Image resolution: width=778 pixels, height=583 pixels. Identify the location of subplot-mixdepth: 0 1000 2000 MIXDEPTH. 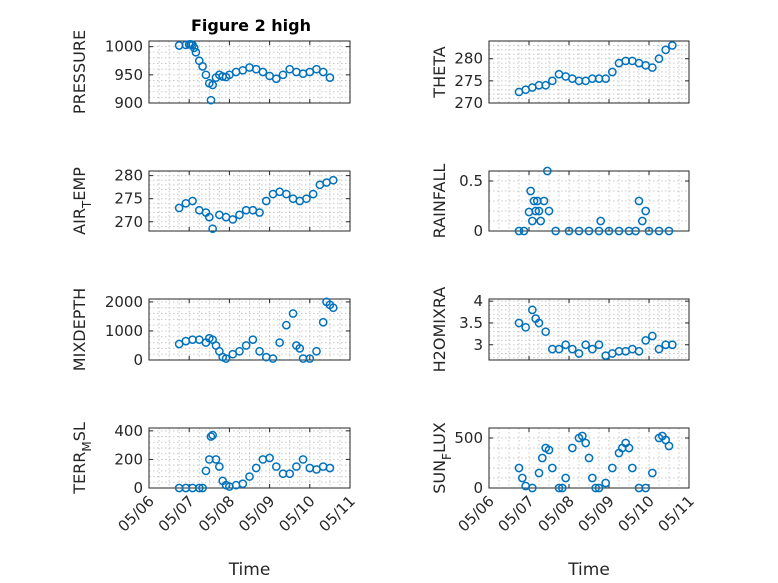
(210, 329).